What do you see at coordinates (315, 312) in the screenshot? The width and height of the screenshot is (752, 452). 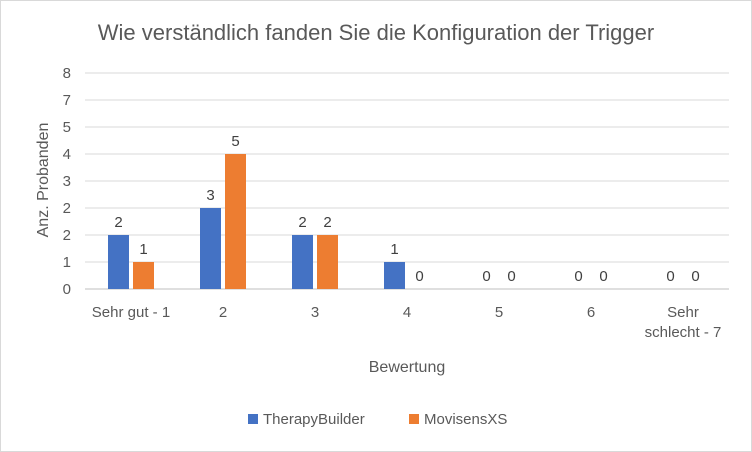 I see `x-tick-label: 3` at bounding box center [315, 312].